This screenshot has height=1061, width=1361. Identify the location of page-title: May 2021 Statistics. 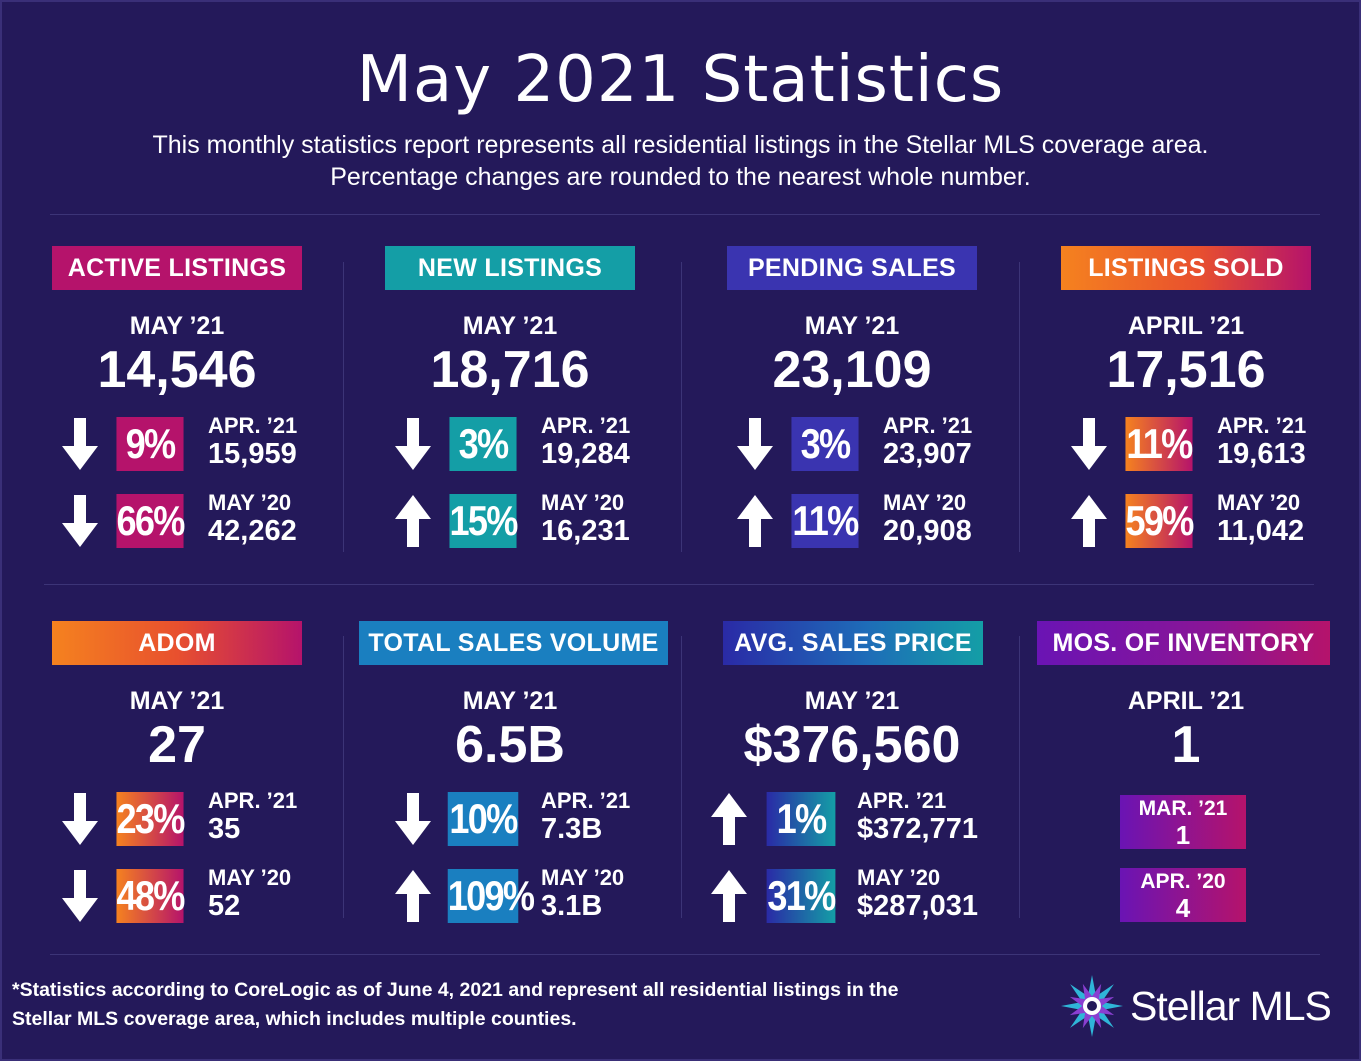
(680, 80).